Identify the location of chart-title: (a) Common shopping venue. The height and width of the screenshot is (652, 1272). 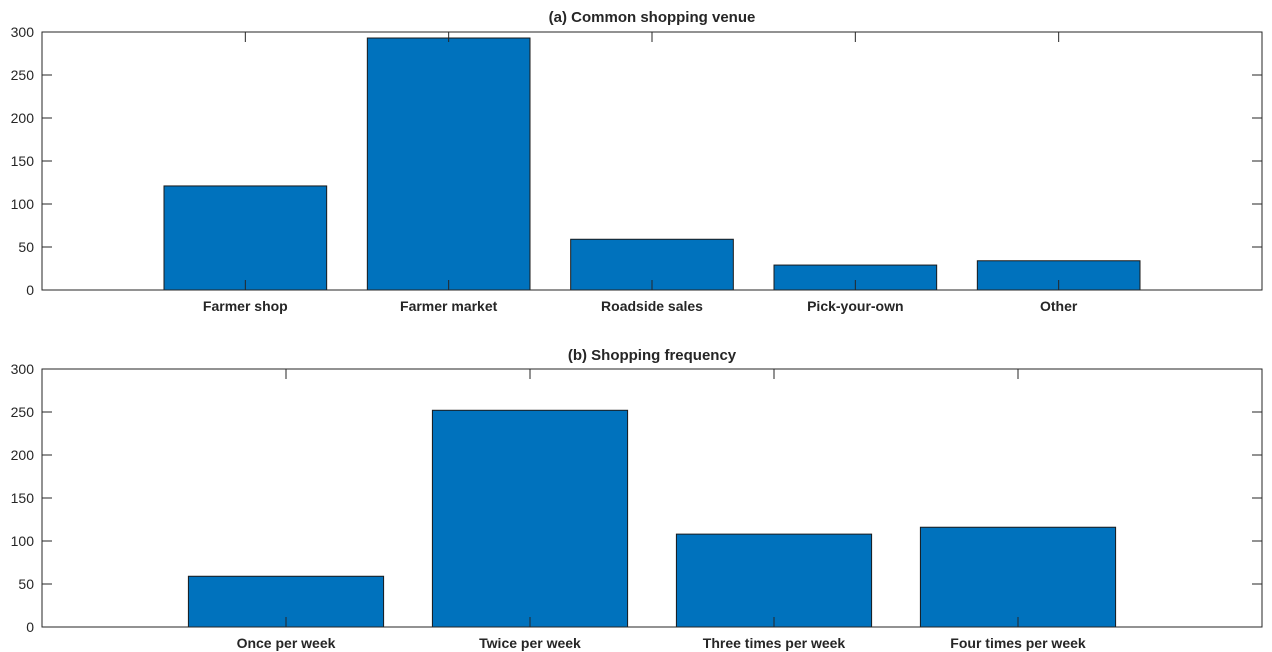
(652, 17).